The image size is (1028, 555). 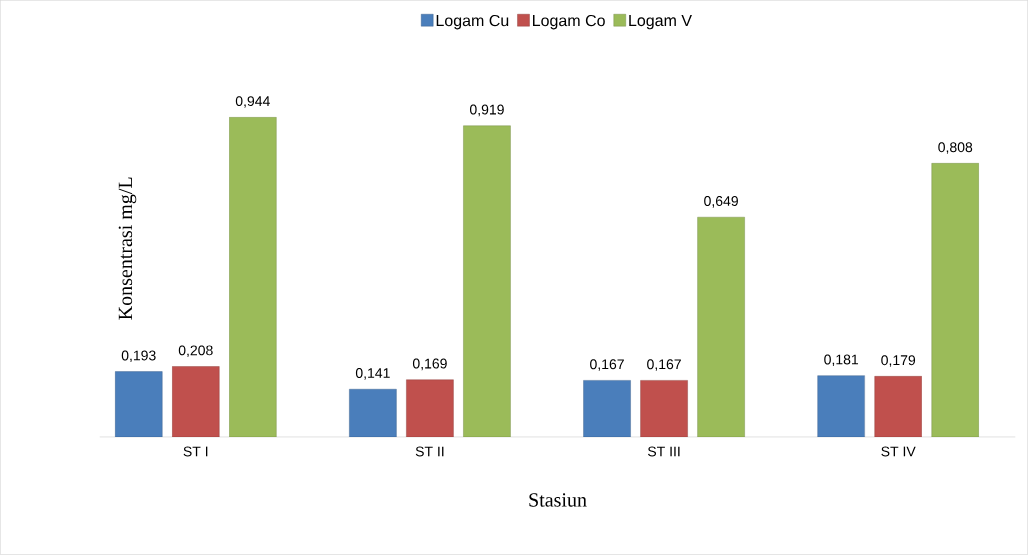 What do you see at coordinates (138, 356) in the screenshot?
I see `data-label: 0,193` at bounding box center [138, 356].